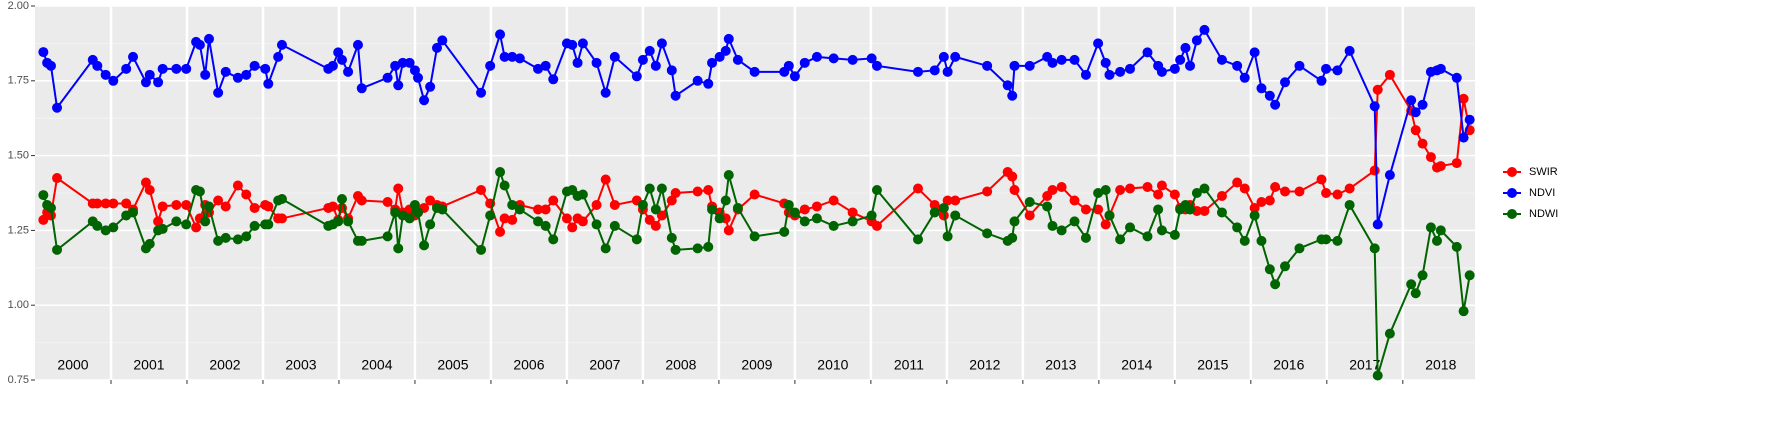 The height and width of the screenshot is (442, 1773). Describe the element at coordinates (148, 365) in the screenshot. I see `year-label: 2001` at that location.